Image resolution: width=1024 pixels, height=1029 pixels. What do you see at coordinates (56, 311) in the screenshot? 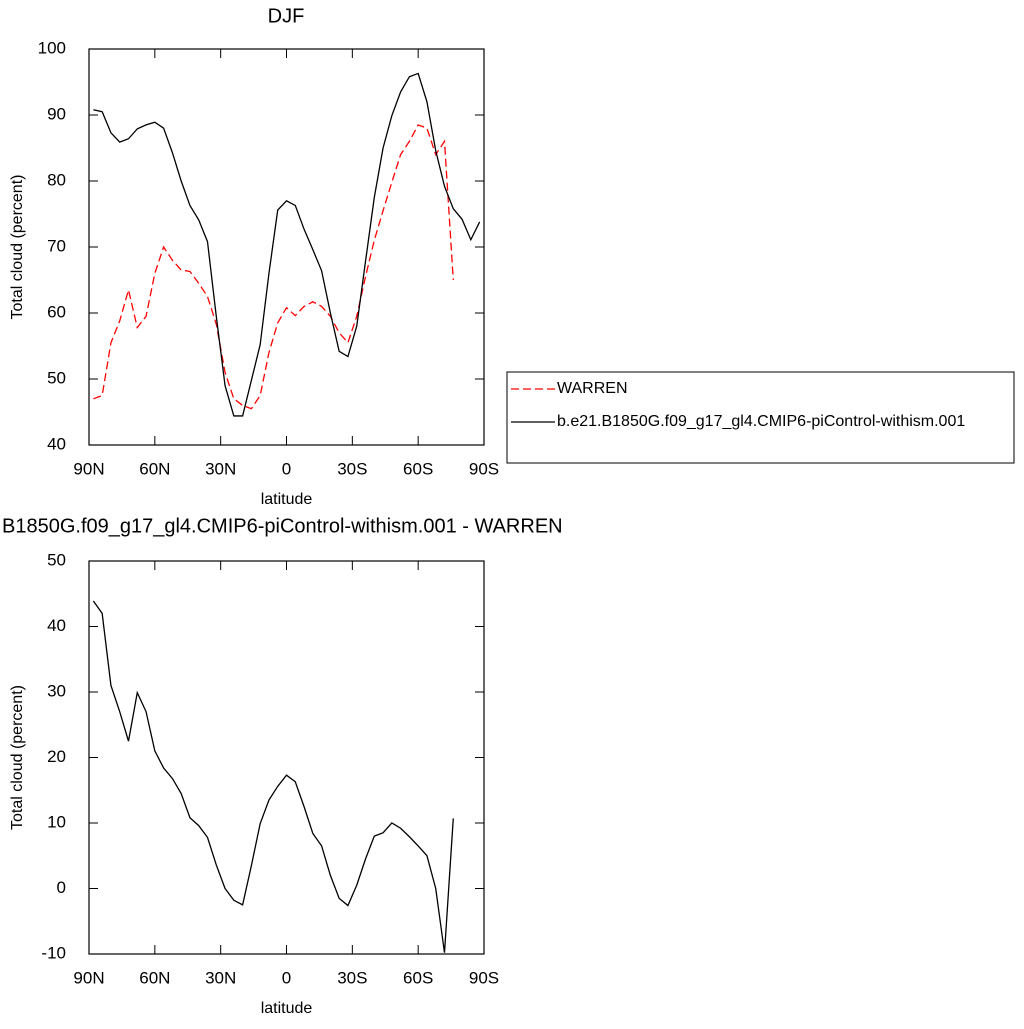
I see `y-tick-label: 60` at bounding box center [56, 311].